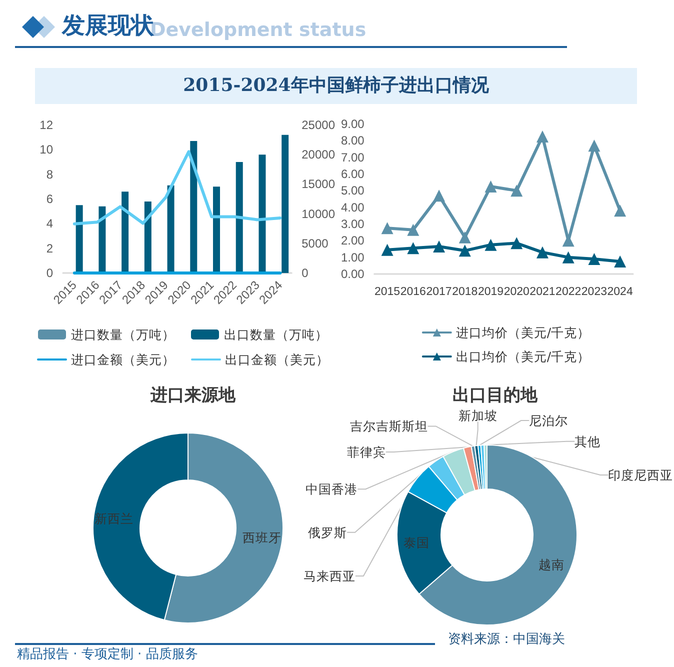 The height and width of the screenshot is (667, 674). I want to click on legend-label: 进口均价（美元/千克）, so click(523, 332).